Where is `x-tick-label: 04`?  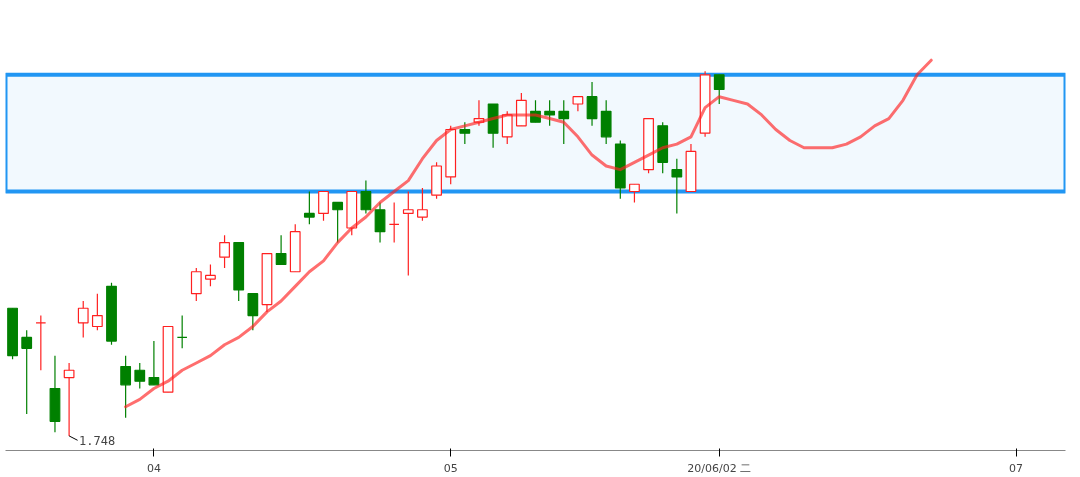 x-tick-label: 04 is located at coordinates (153, 468).